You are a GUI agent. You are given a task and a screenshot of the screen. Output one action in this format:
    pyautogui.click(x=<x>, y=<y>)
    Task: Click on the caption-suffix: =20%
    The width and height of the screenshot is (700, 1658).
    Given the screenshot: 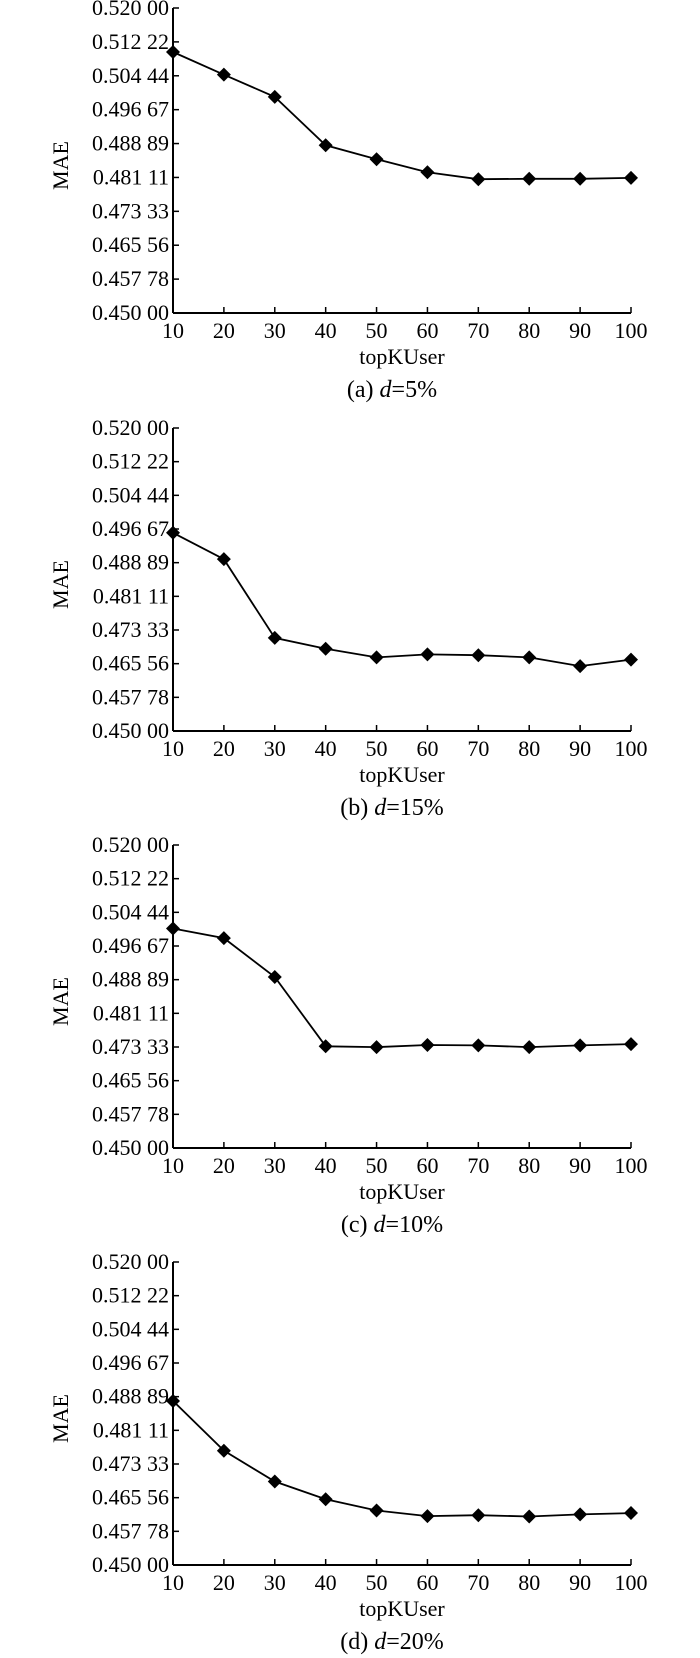 What is the action you would take?
    pyautogui.click(x=415, y=1642)
    